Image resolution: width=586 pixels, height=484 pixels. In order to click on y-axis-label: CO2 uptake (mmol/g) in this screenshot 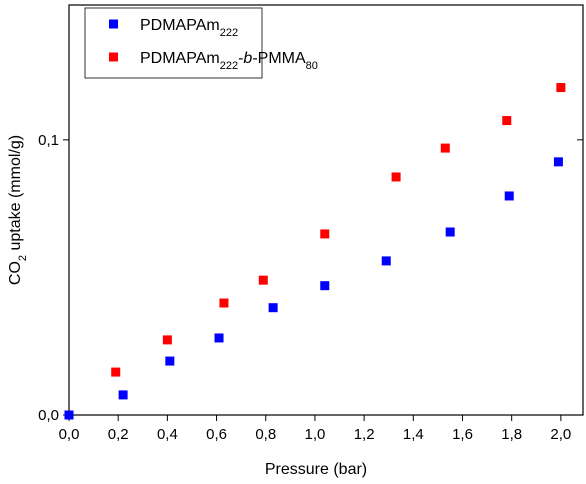, I will do `click(18, 210)`.